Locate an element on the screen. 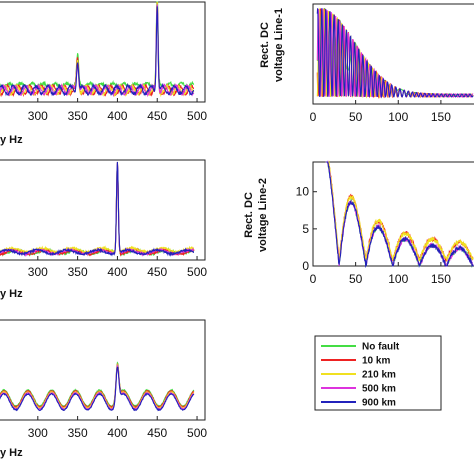  legend: No fault 10 km 210 km 500 km 900 km is located at coordinates (378, 373).